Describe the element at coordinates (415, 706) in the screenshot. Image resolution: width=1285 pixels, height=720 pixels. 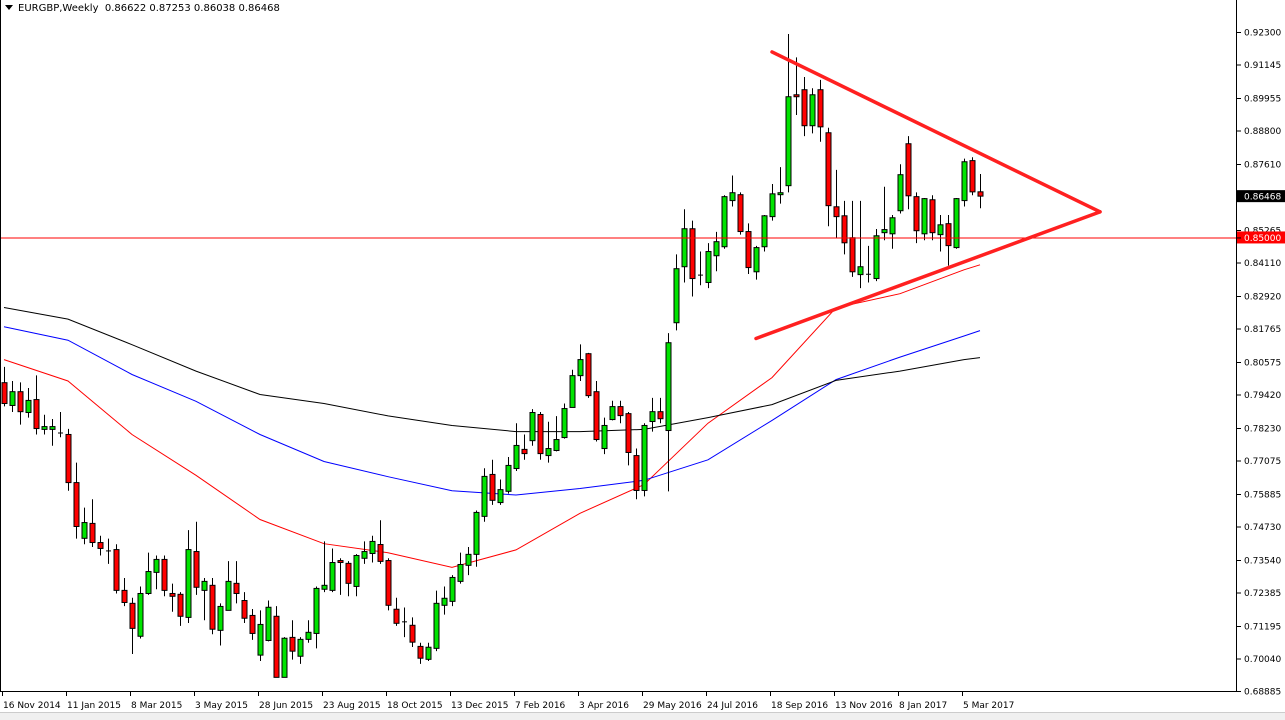
I see `x-tick-label: 18 Oct 2015` at that location.